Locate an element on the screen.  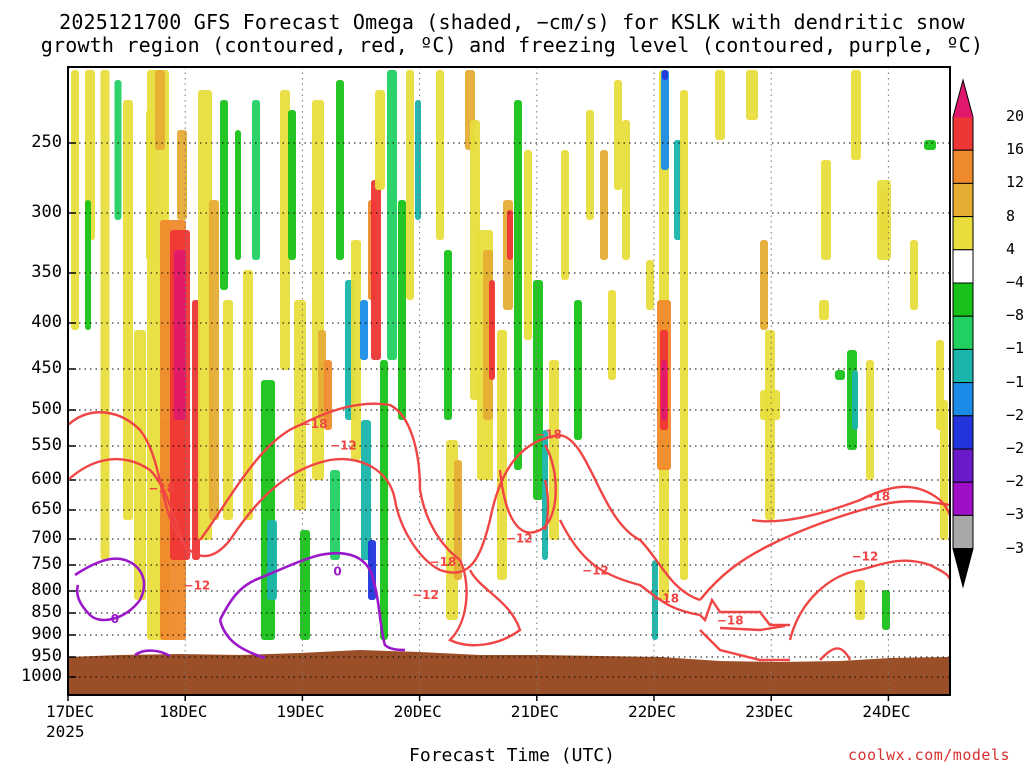
x-tick-label: 22DEC is located at coordinates (652, 711).